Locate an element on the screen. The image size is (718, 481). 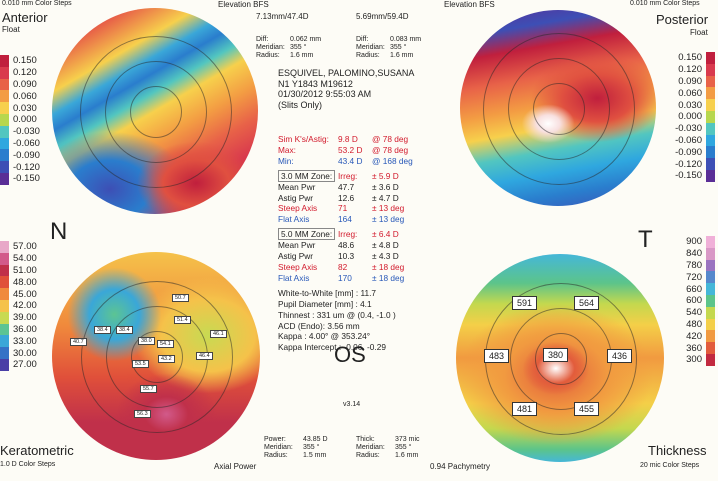
zone5-irreg-label: Irreg: is located at coordinates (348, 234).